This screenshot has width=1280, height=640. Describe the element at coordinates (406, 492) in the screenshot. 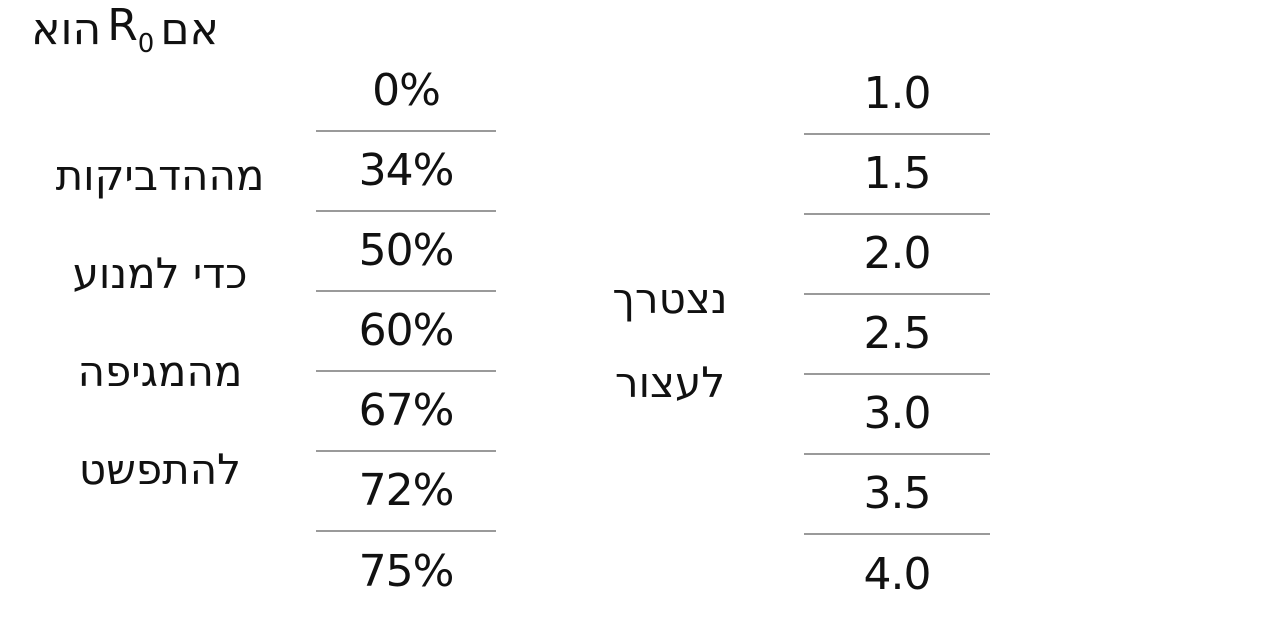

I see `percent-value: 72%` at that location.